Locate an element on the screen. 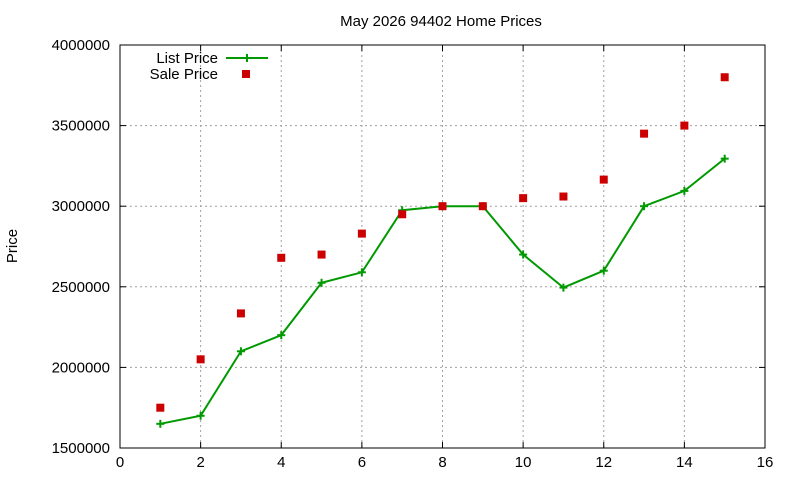 The image size is (800, 480). legend-label: Sale Price is located at coordinates (184, 74).